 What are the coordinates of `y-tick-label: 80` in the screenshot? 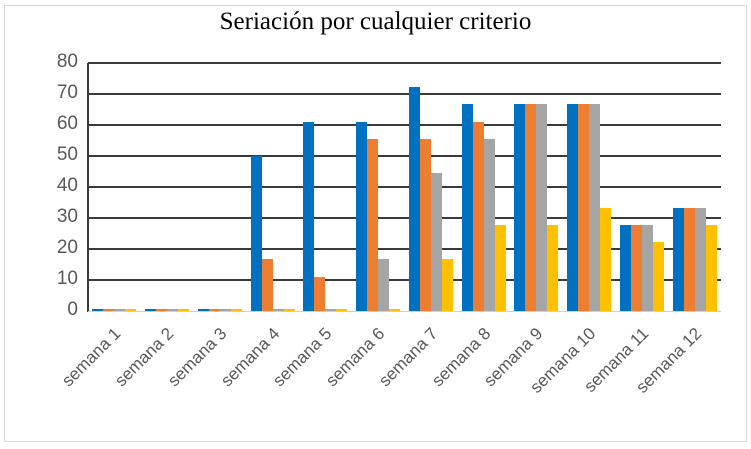 It's located at (67, 61).